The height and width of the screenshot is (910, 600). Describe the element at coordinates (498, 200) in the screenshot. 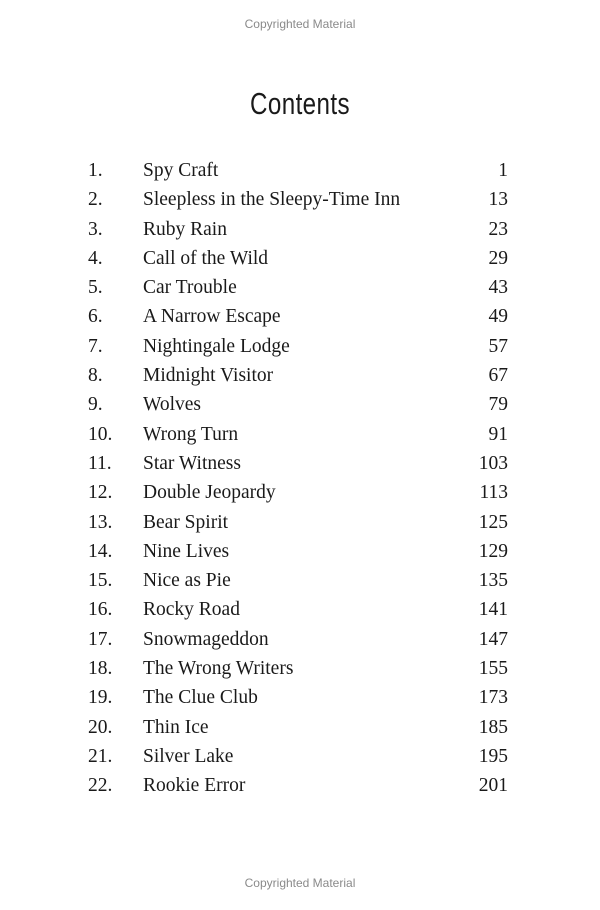

I see `page-number: 13` at that location.